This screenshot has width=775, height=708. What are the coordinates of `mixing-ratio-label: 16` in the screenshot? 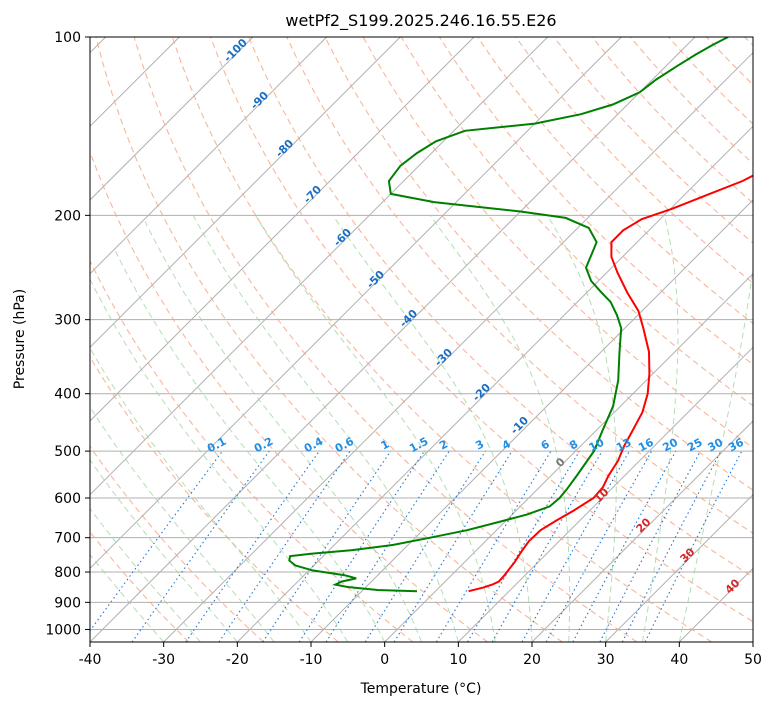 It's located at (646, 445).